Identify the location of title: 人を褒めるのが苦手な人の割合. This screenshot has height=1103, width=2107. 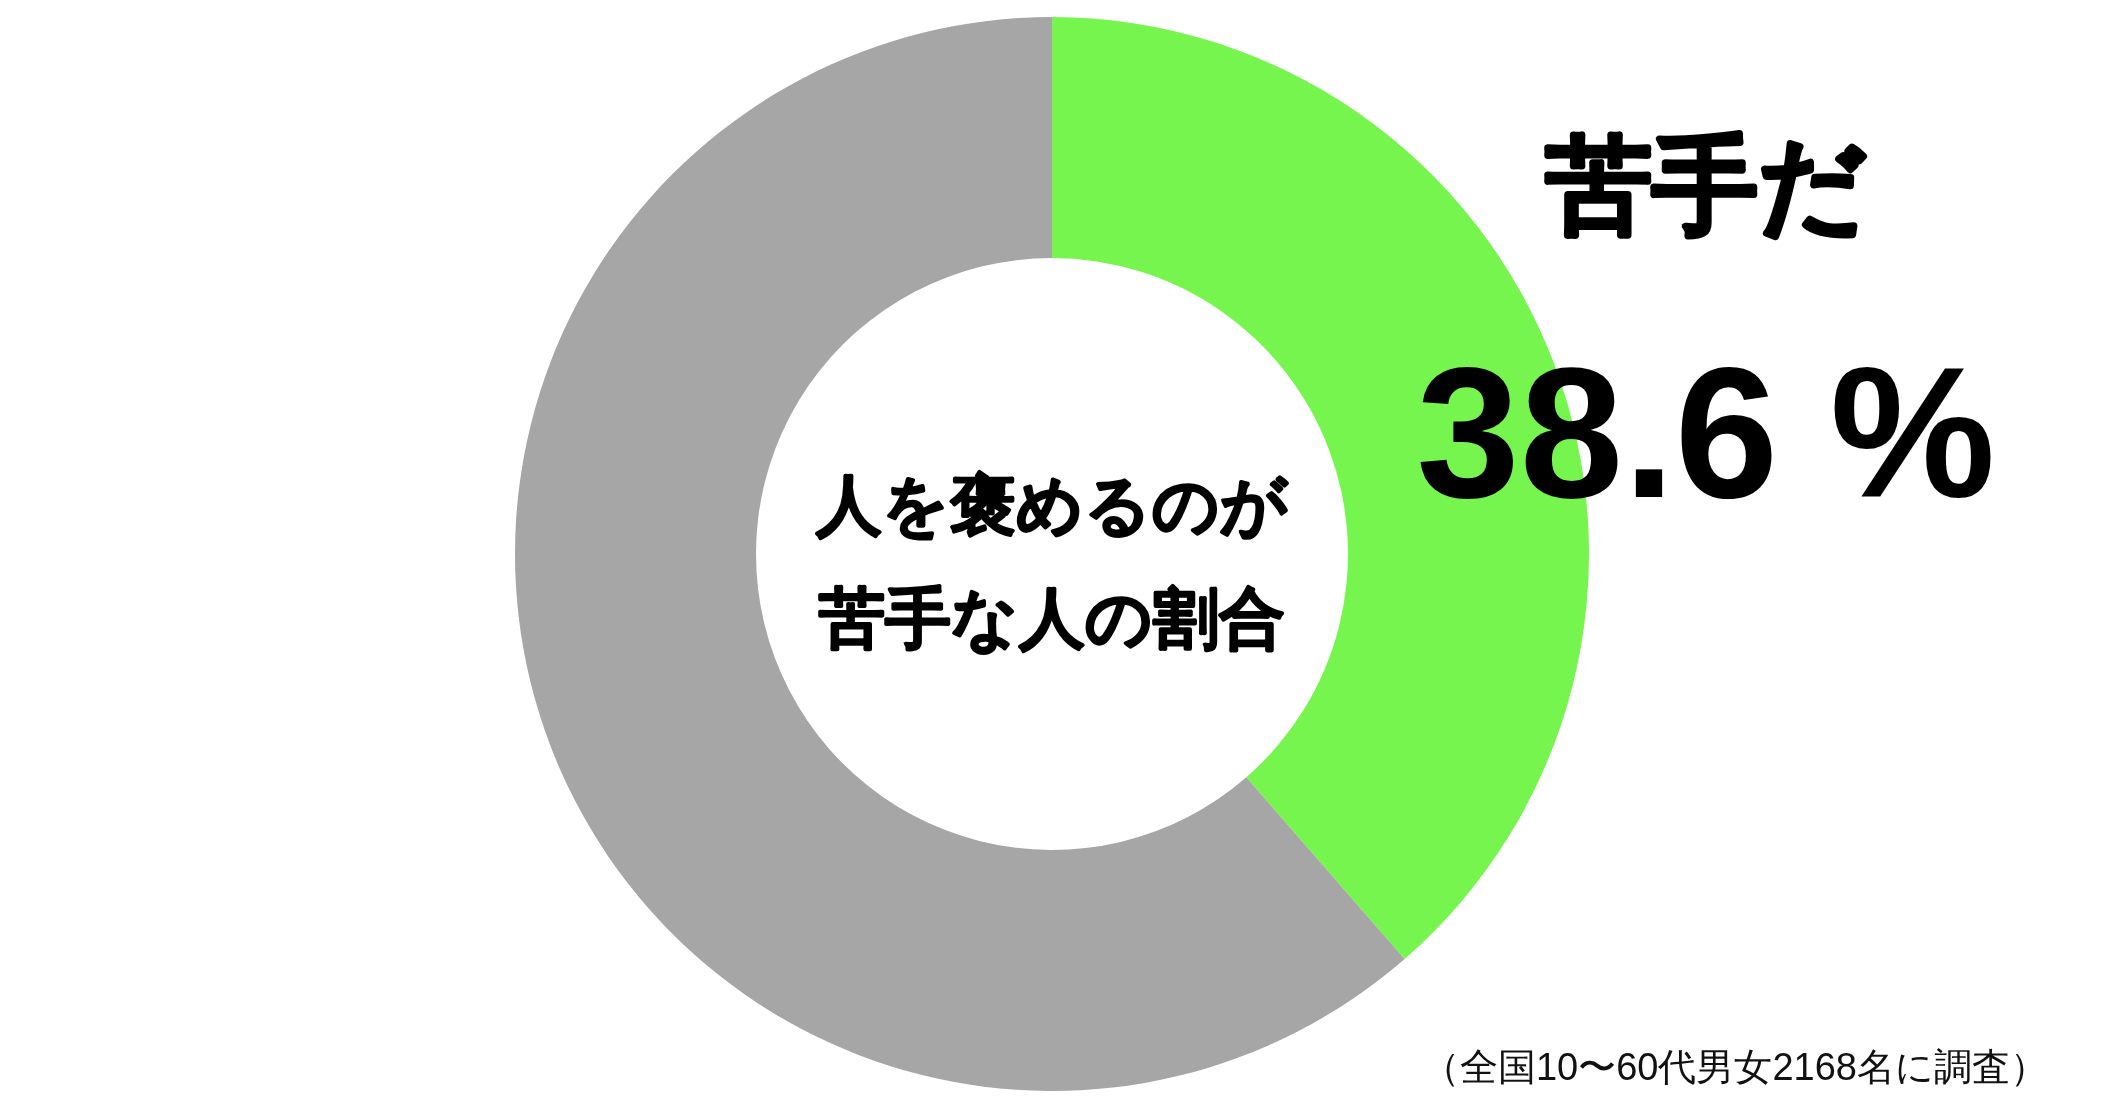
(1052, 561).